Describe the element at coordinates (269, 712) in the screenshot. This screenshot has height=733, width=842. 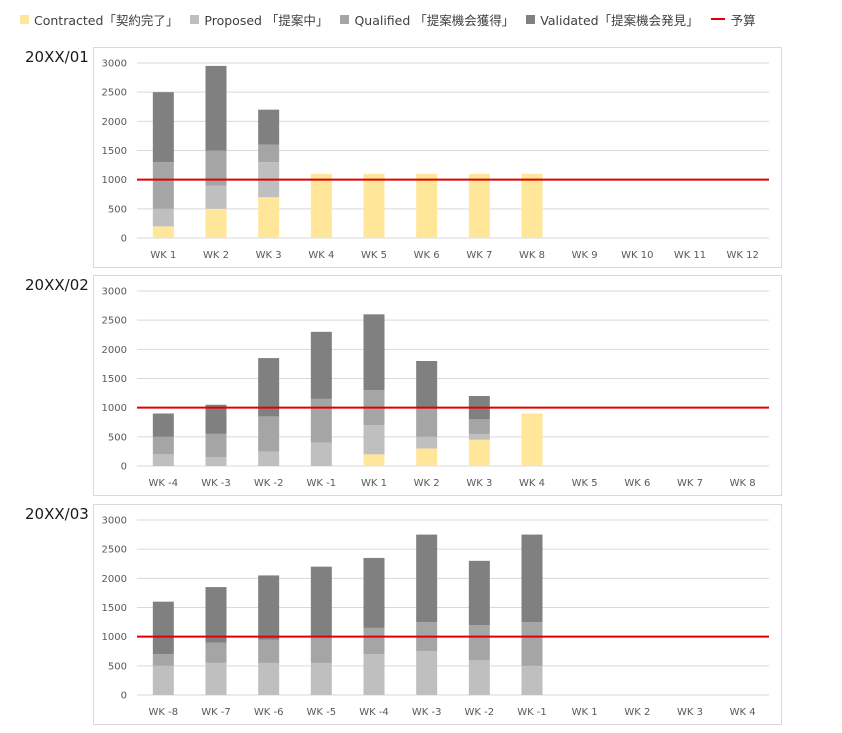
I see `x-tick-label: WK -6` at that location.